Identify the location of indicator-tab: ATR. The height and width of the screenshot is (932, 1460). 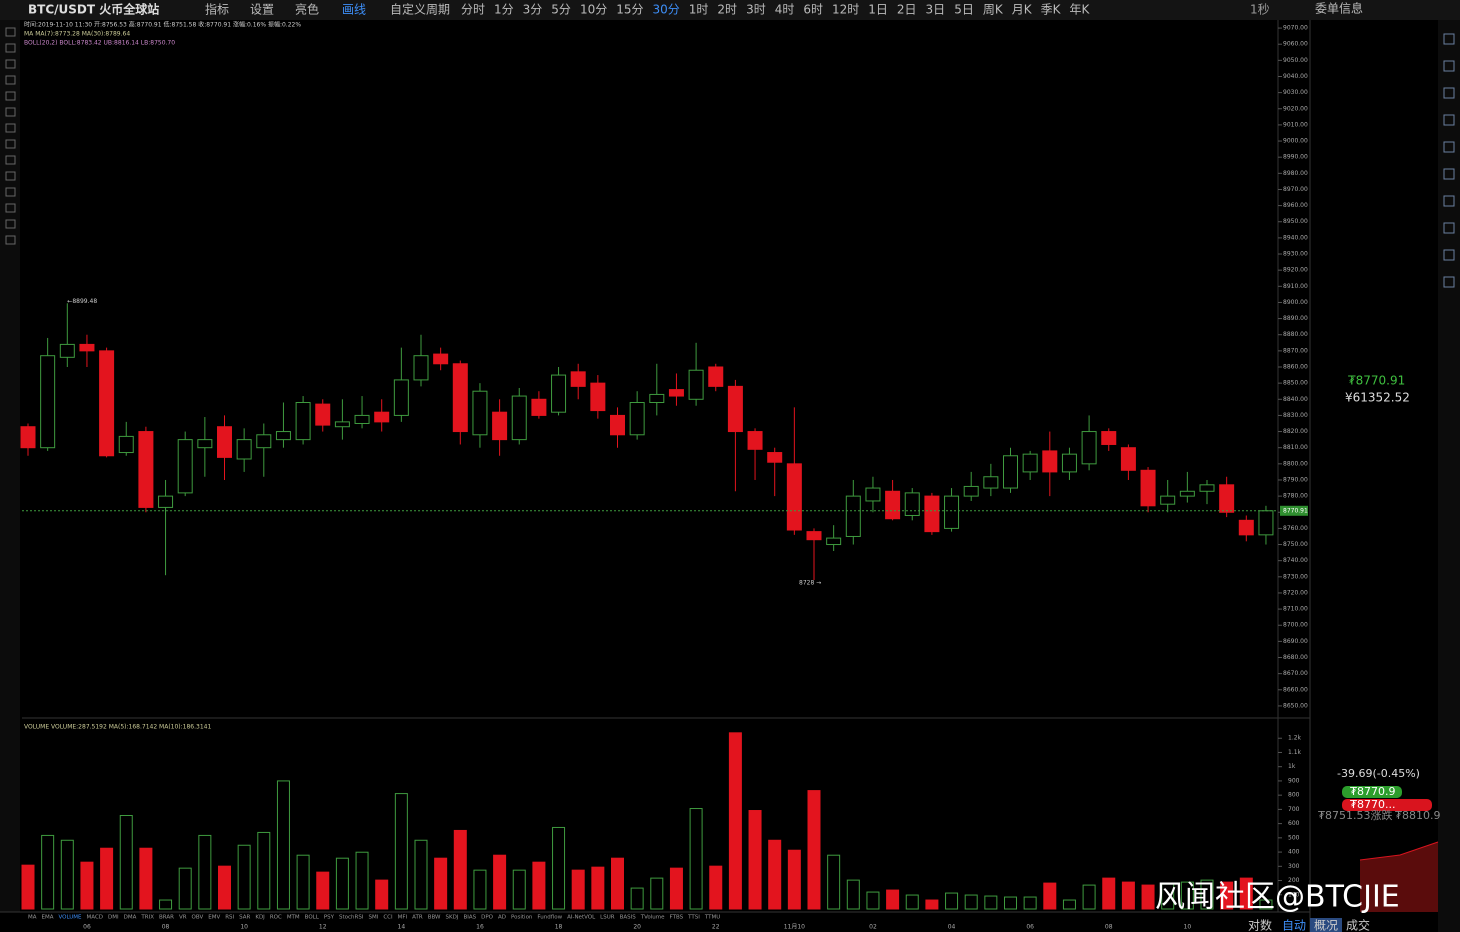
(417, 918).